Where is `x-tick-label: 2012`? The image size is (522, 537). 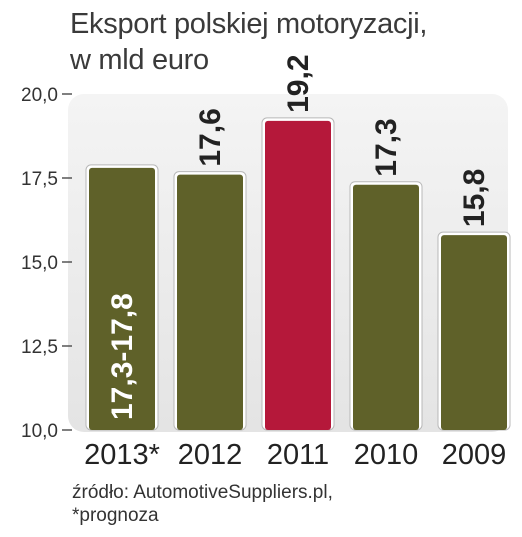
x-tick-label: 2012 is located at coordinates (210, 455).